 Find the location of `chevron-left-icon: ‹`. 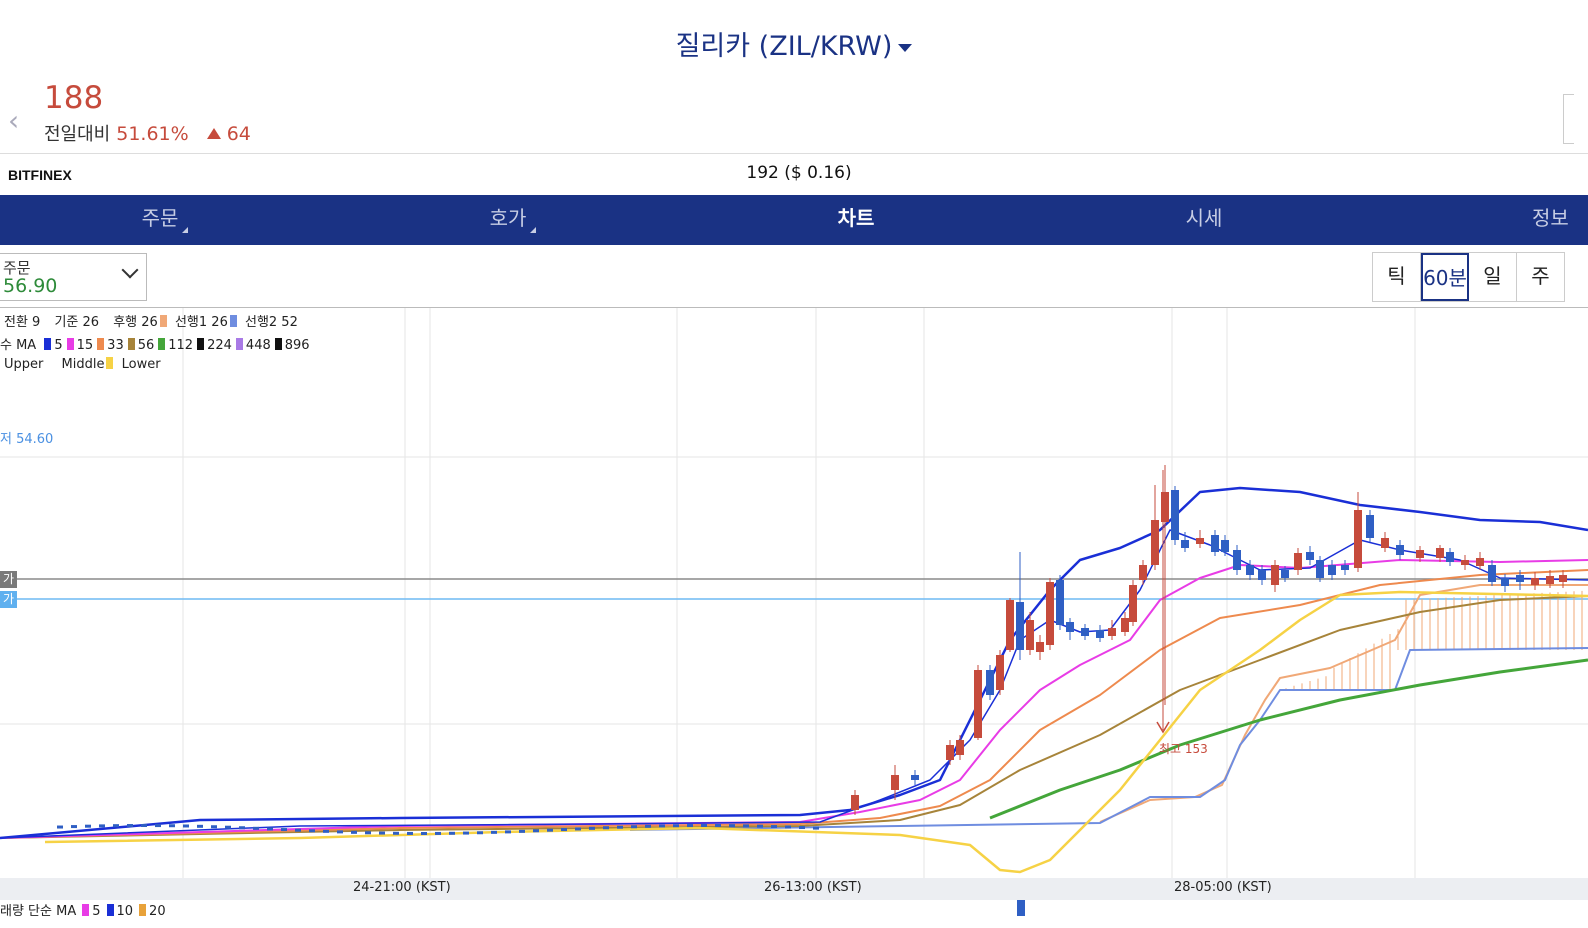

chevron-left-icon: ‹ is located at coordinates (14, 120).